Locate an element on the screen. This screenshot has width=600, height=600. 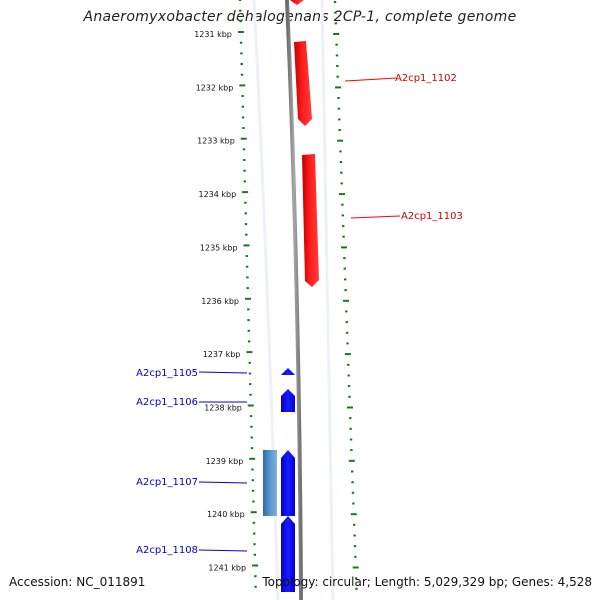
lane-edge-right is located at coordinates (327, 300).